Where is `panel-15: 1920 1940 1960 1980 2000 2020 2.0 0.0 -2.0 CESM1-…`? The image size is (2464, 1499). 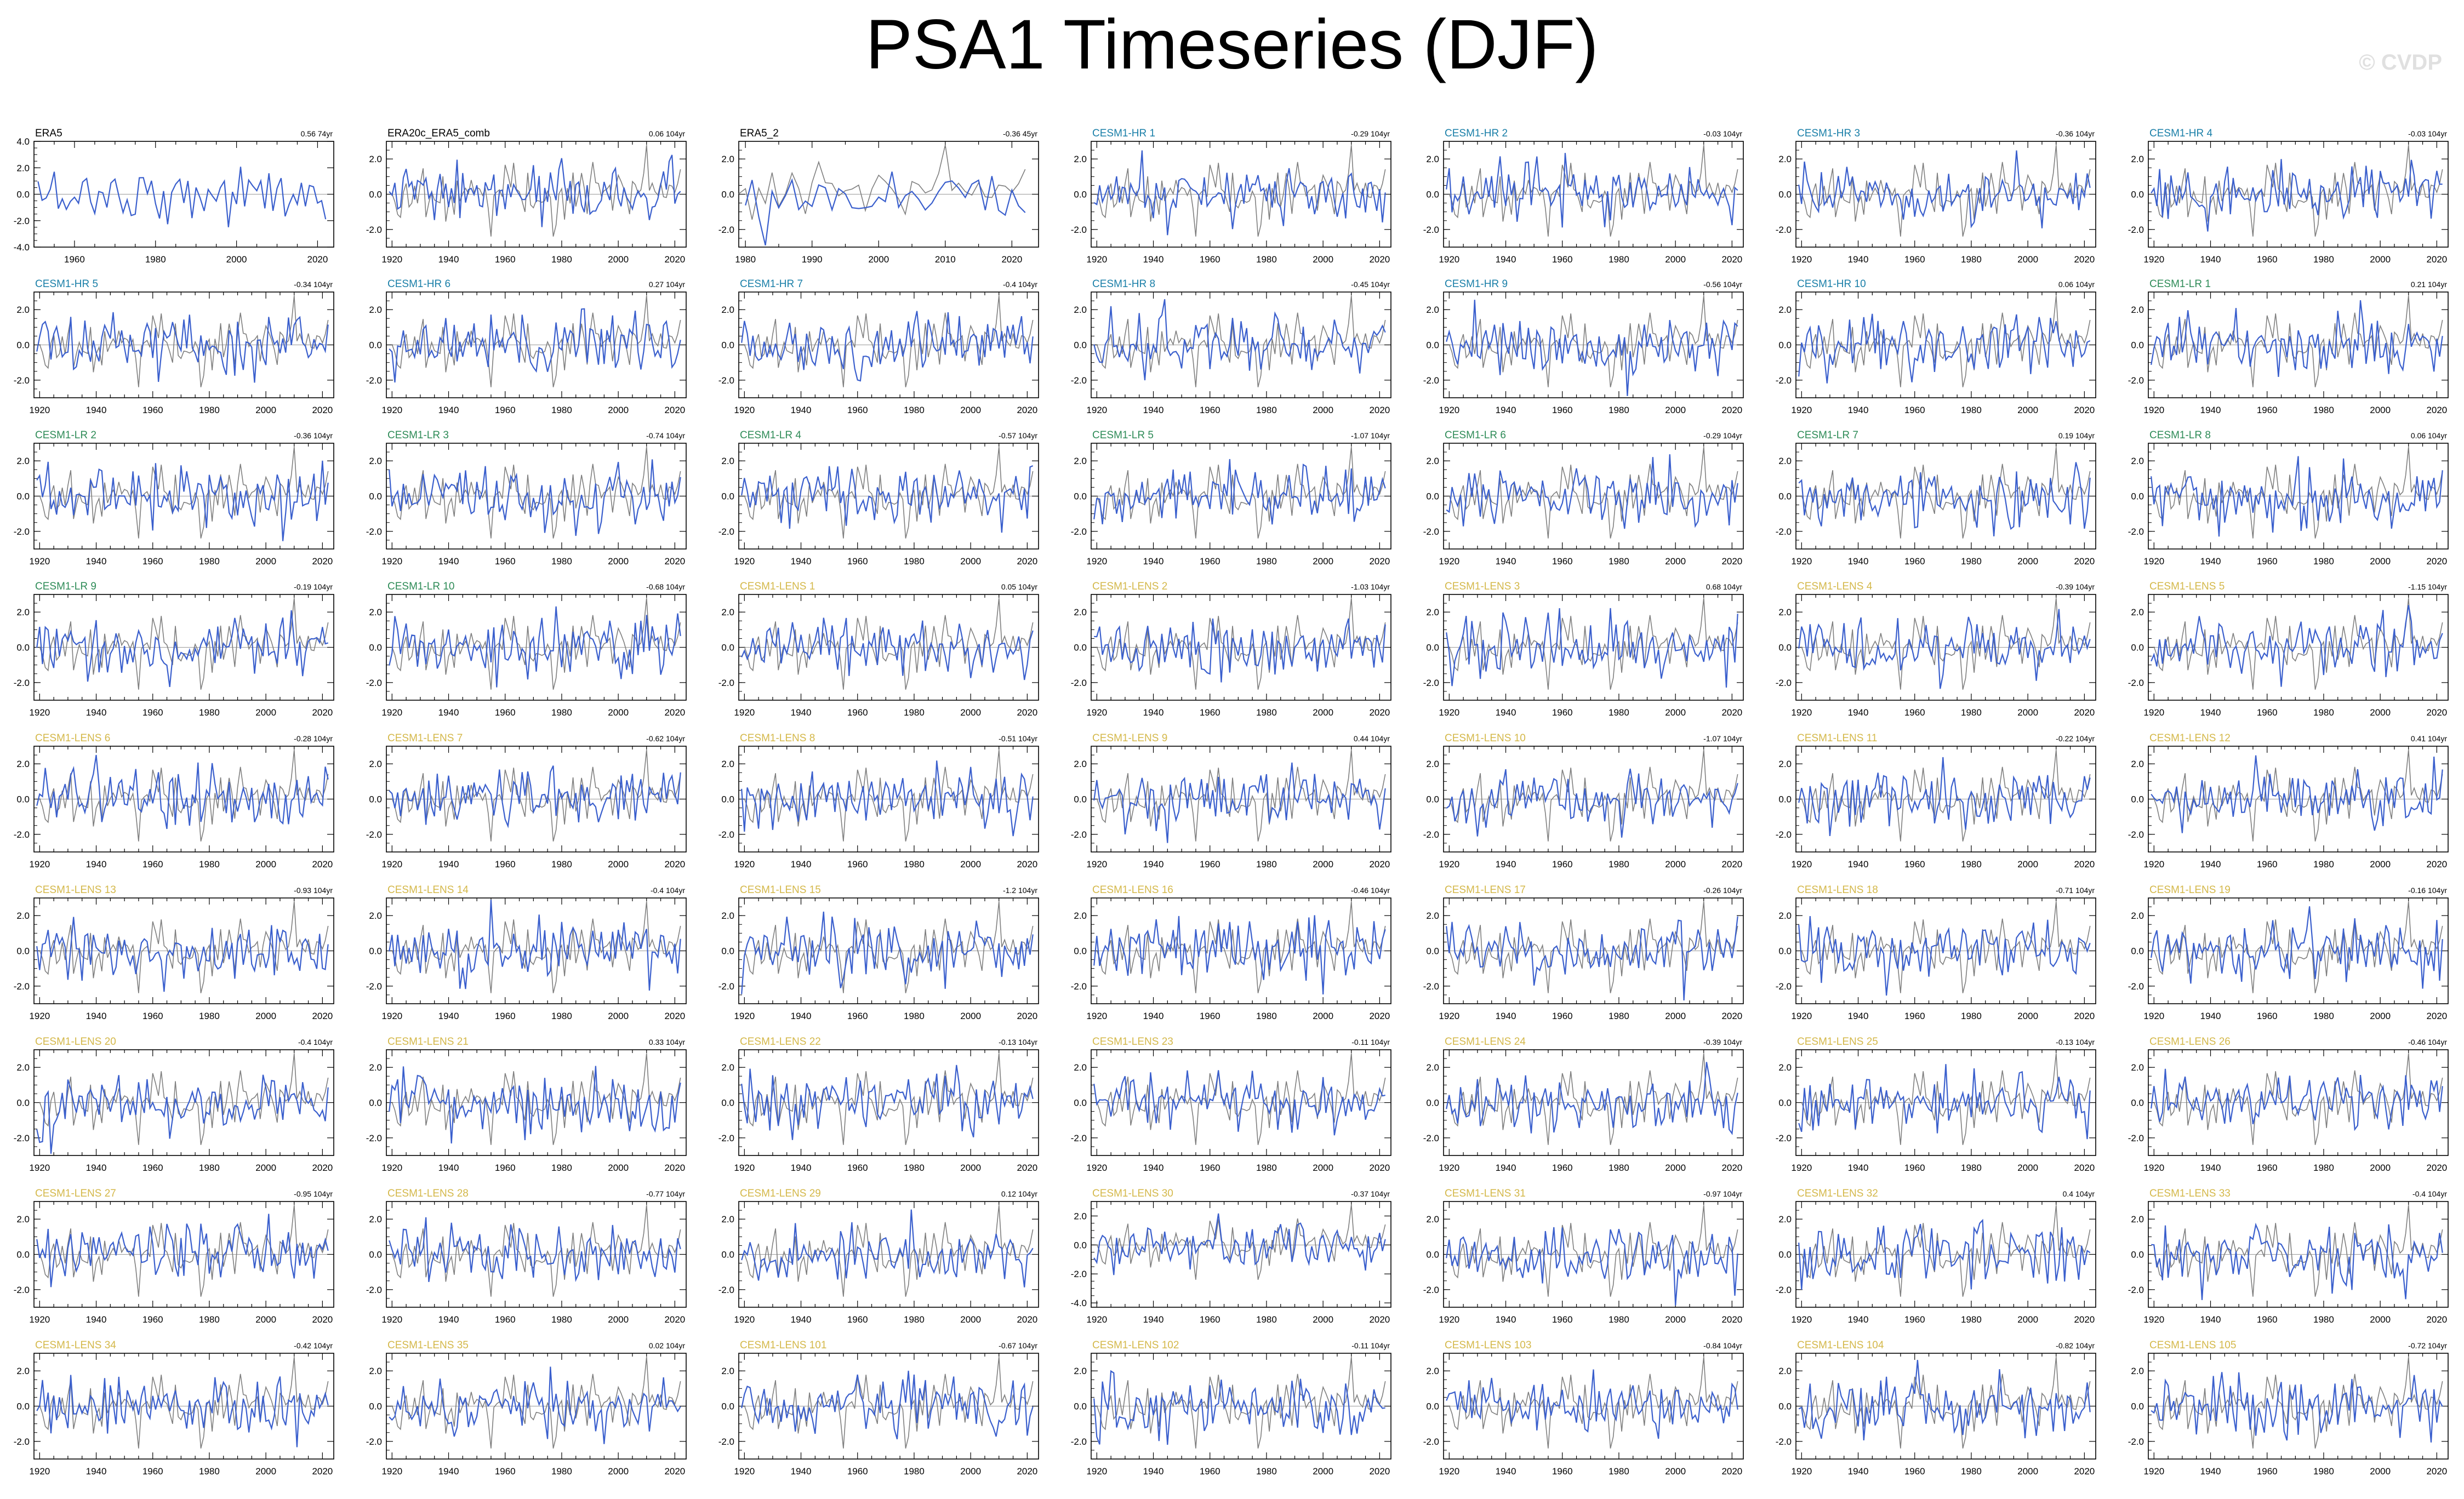
panel-15: 1920 1940 1960 1980 2000 2020 2.0 0.0 -2.0 CESM1-… is located at coordinates (174, 499).